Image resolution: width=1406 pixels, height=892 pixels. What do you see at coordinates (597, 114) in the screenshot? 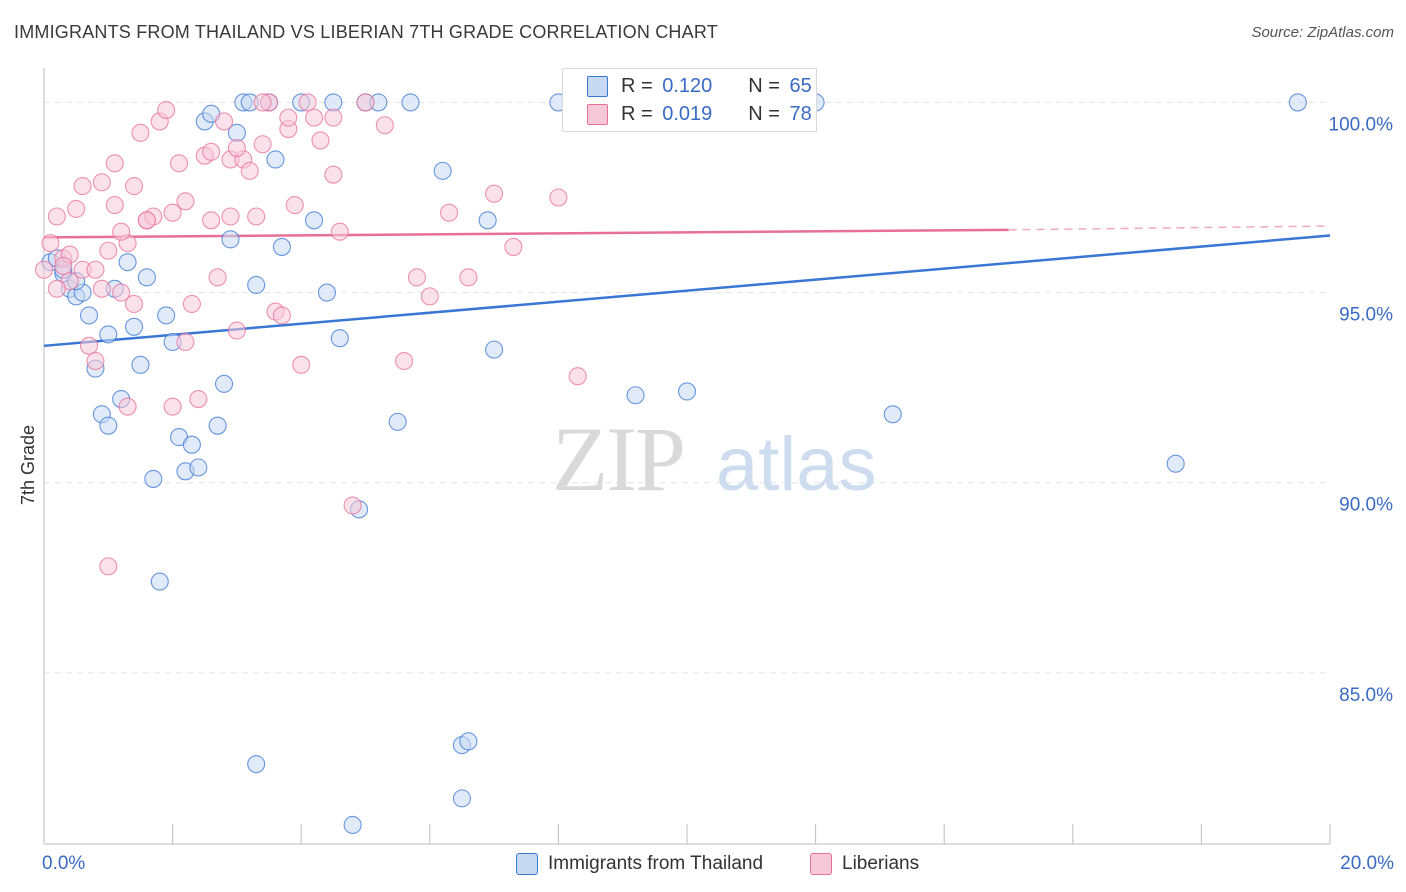
I see `legend-swatch-pink` at bounding box center [597, 114].